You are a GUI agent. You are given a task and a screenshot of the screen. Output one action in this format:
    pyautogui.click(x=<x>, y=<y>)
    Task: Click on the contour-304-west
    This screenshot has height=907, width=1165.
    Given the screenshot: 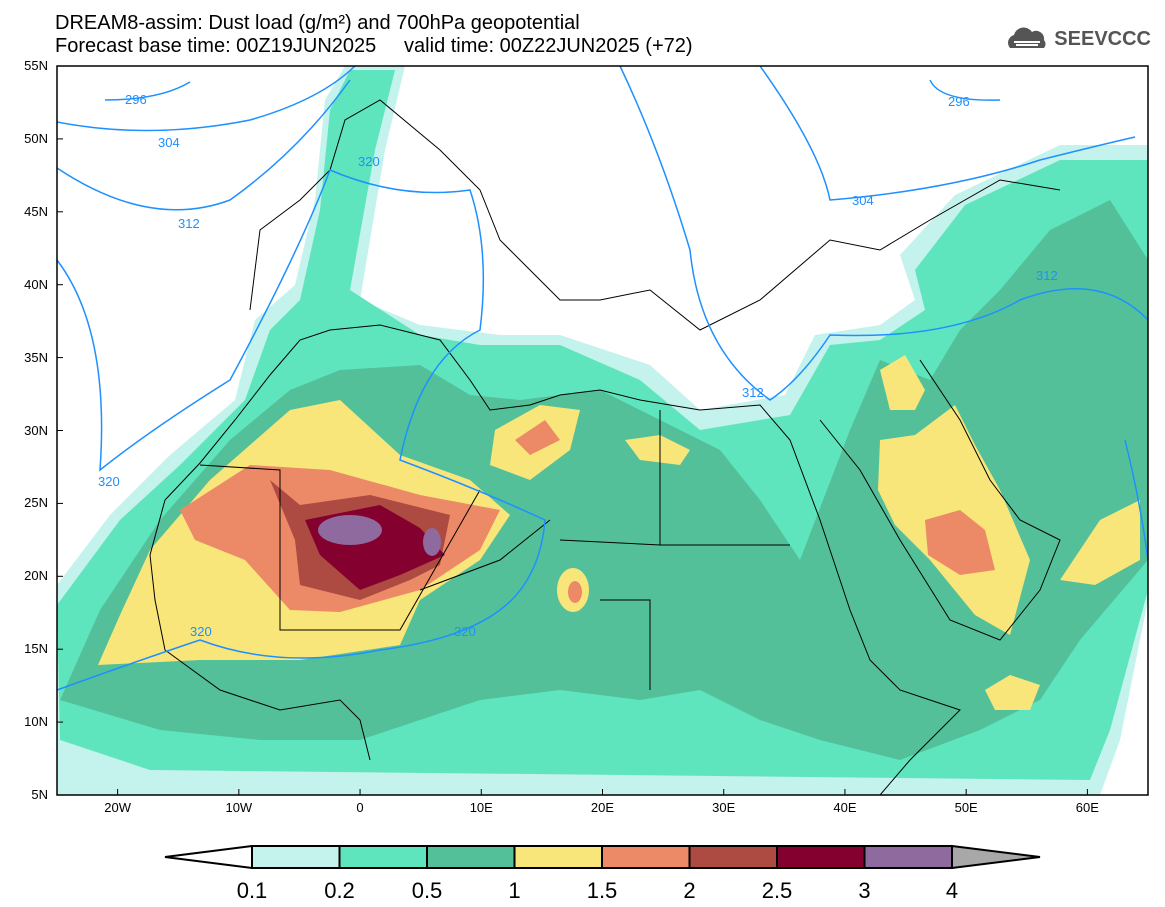 What is the action you would take?
    pyautogui.click(x=206, y=98)
    